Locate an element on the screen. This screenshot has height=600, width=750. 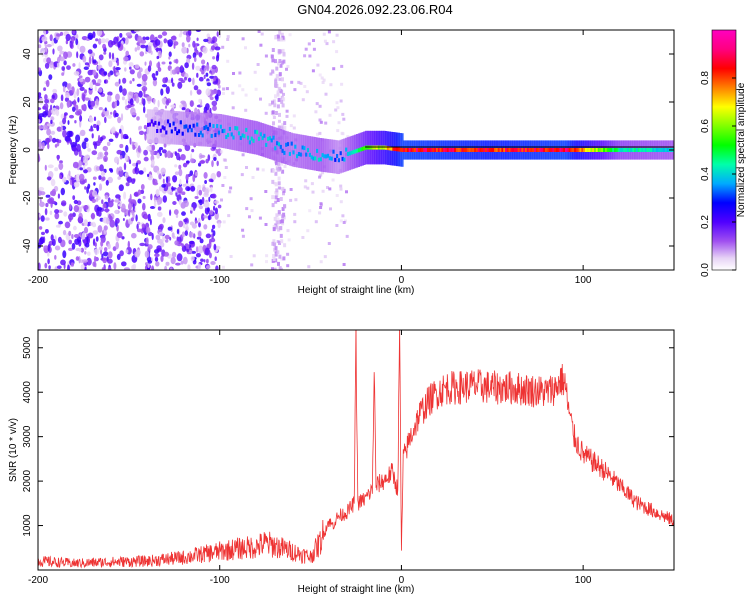
colorbar-tick-label: 0.2 is located at coordinates (705, 222).